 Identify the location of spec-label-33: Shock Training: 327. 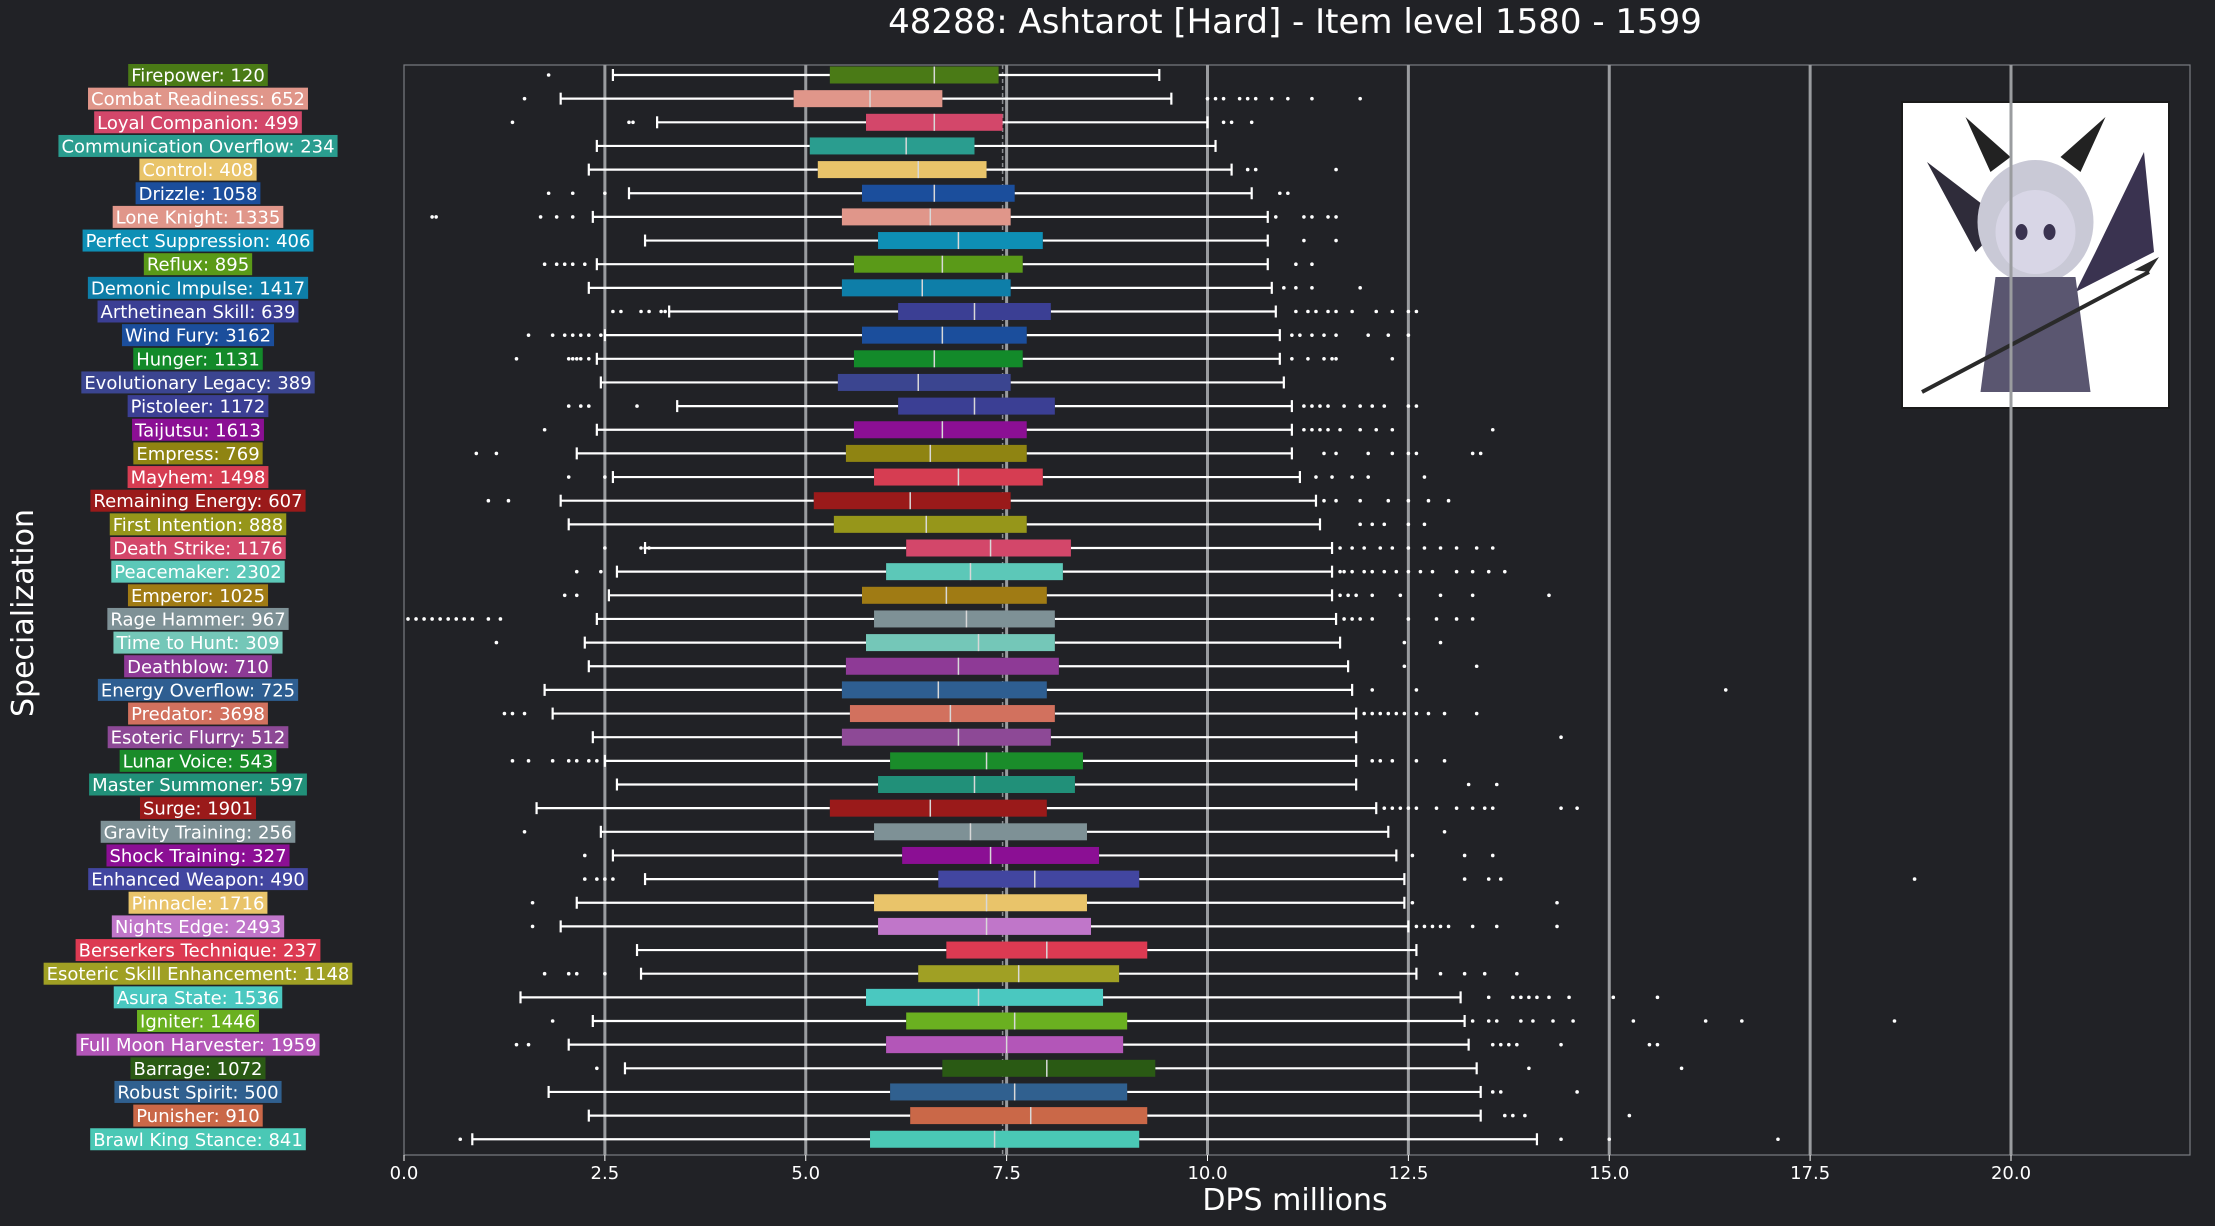
(198, 855).